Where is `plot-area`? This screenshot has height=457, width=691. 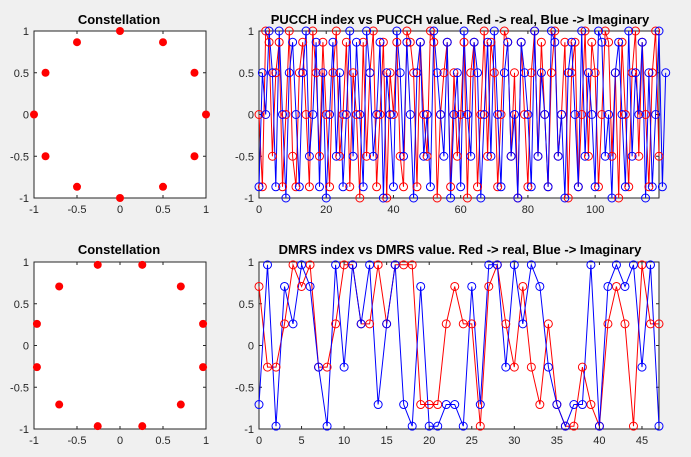
plot-area is located at coordinates (120, 114).